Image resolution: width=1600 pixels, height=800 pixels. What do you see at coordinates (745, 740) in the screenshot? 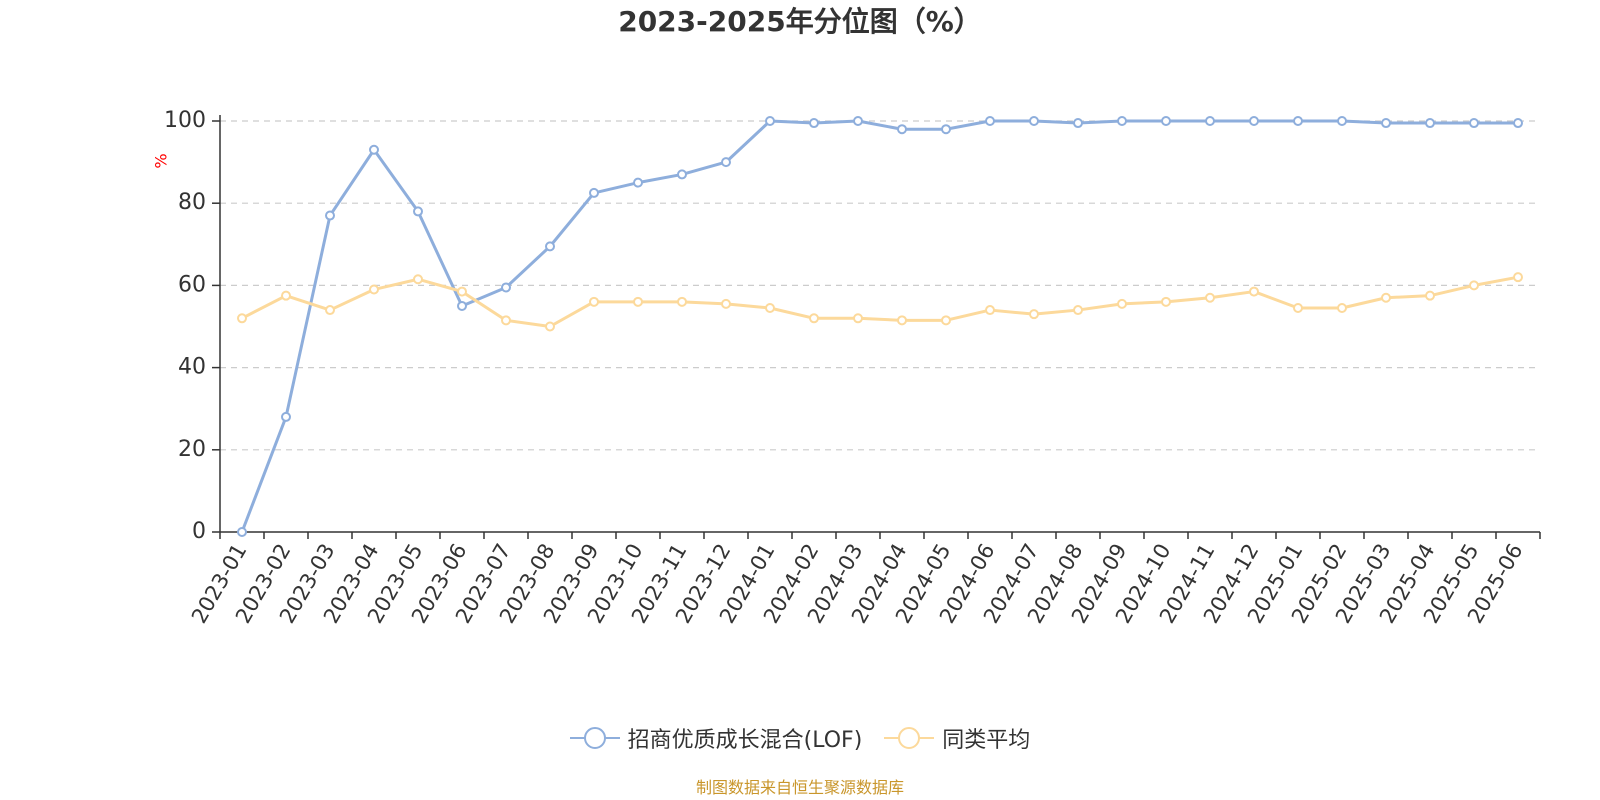
I see `legend-label: 招商优质成长混合(LOF)` at bounding box center [745, 740].